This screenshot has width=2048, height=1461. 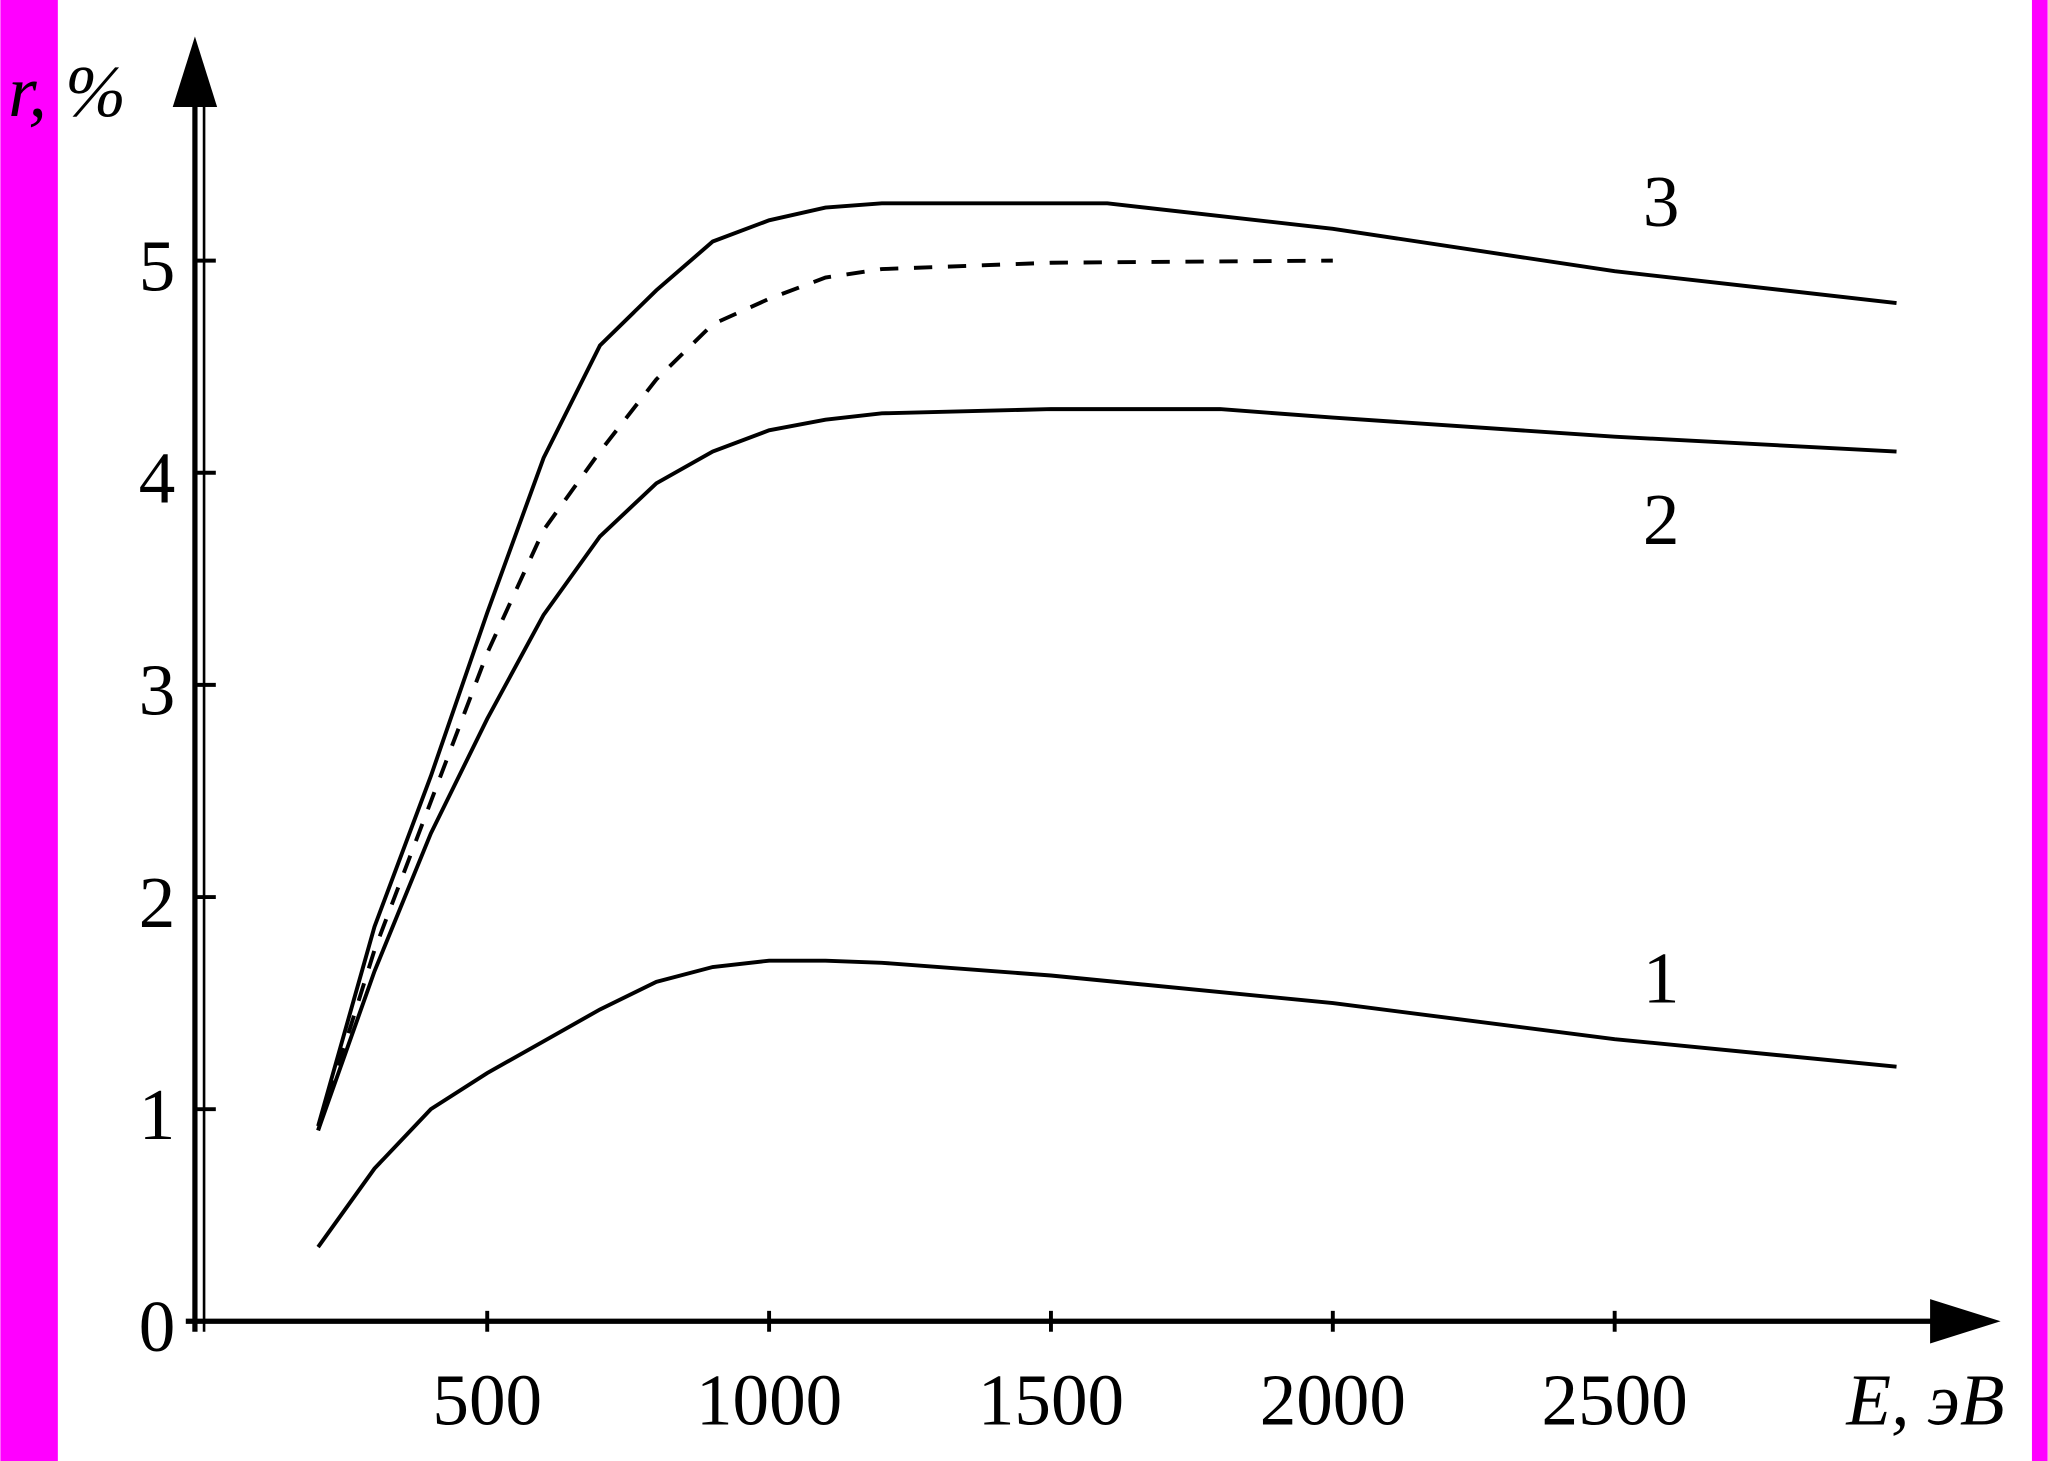 What do you see at coordinates (769, 1399) in the screenshot?
I see `x-tick-label: 1000` at bounding box center [769, 1399].